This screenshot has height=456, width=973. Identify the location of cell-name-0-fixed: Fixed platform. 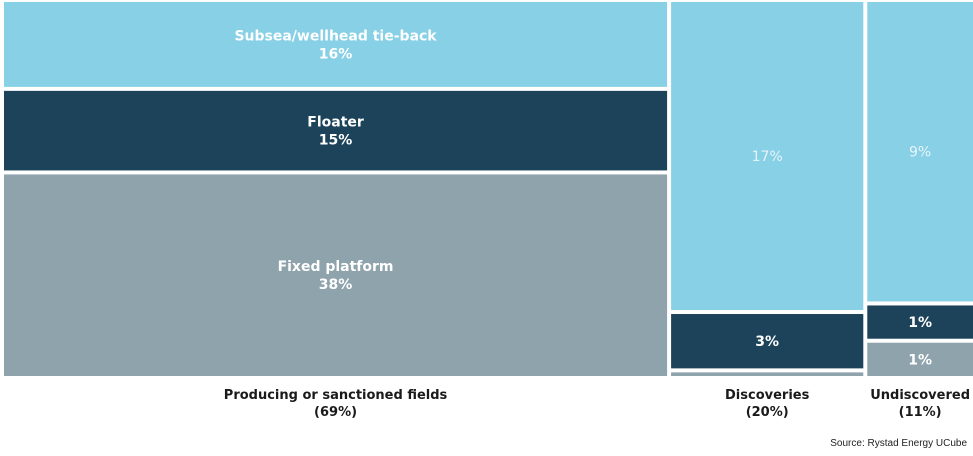
(336, 267).